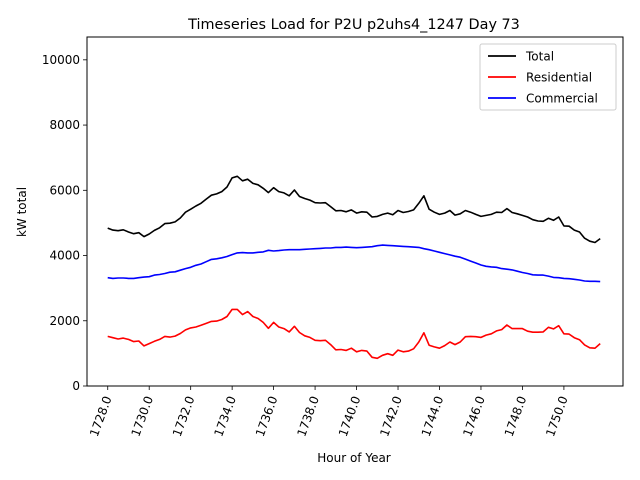 This screenshot has width=640, height=480. What do you see at coordinates (354, 334) in the screenshot?
I see `series-line-residential` at bounding box center [354, 334].